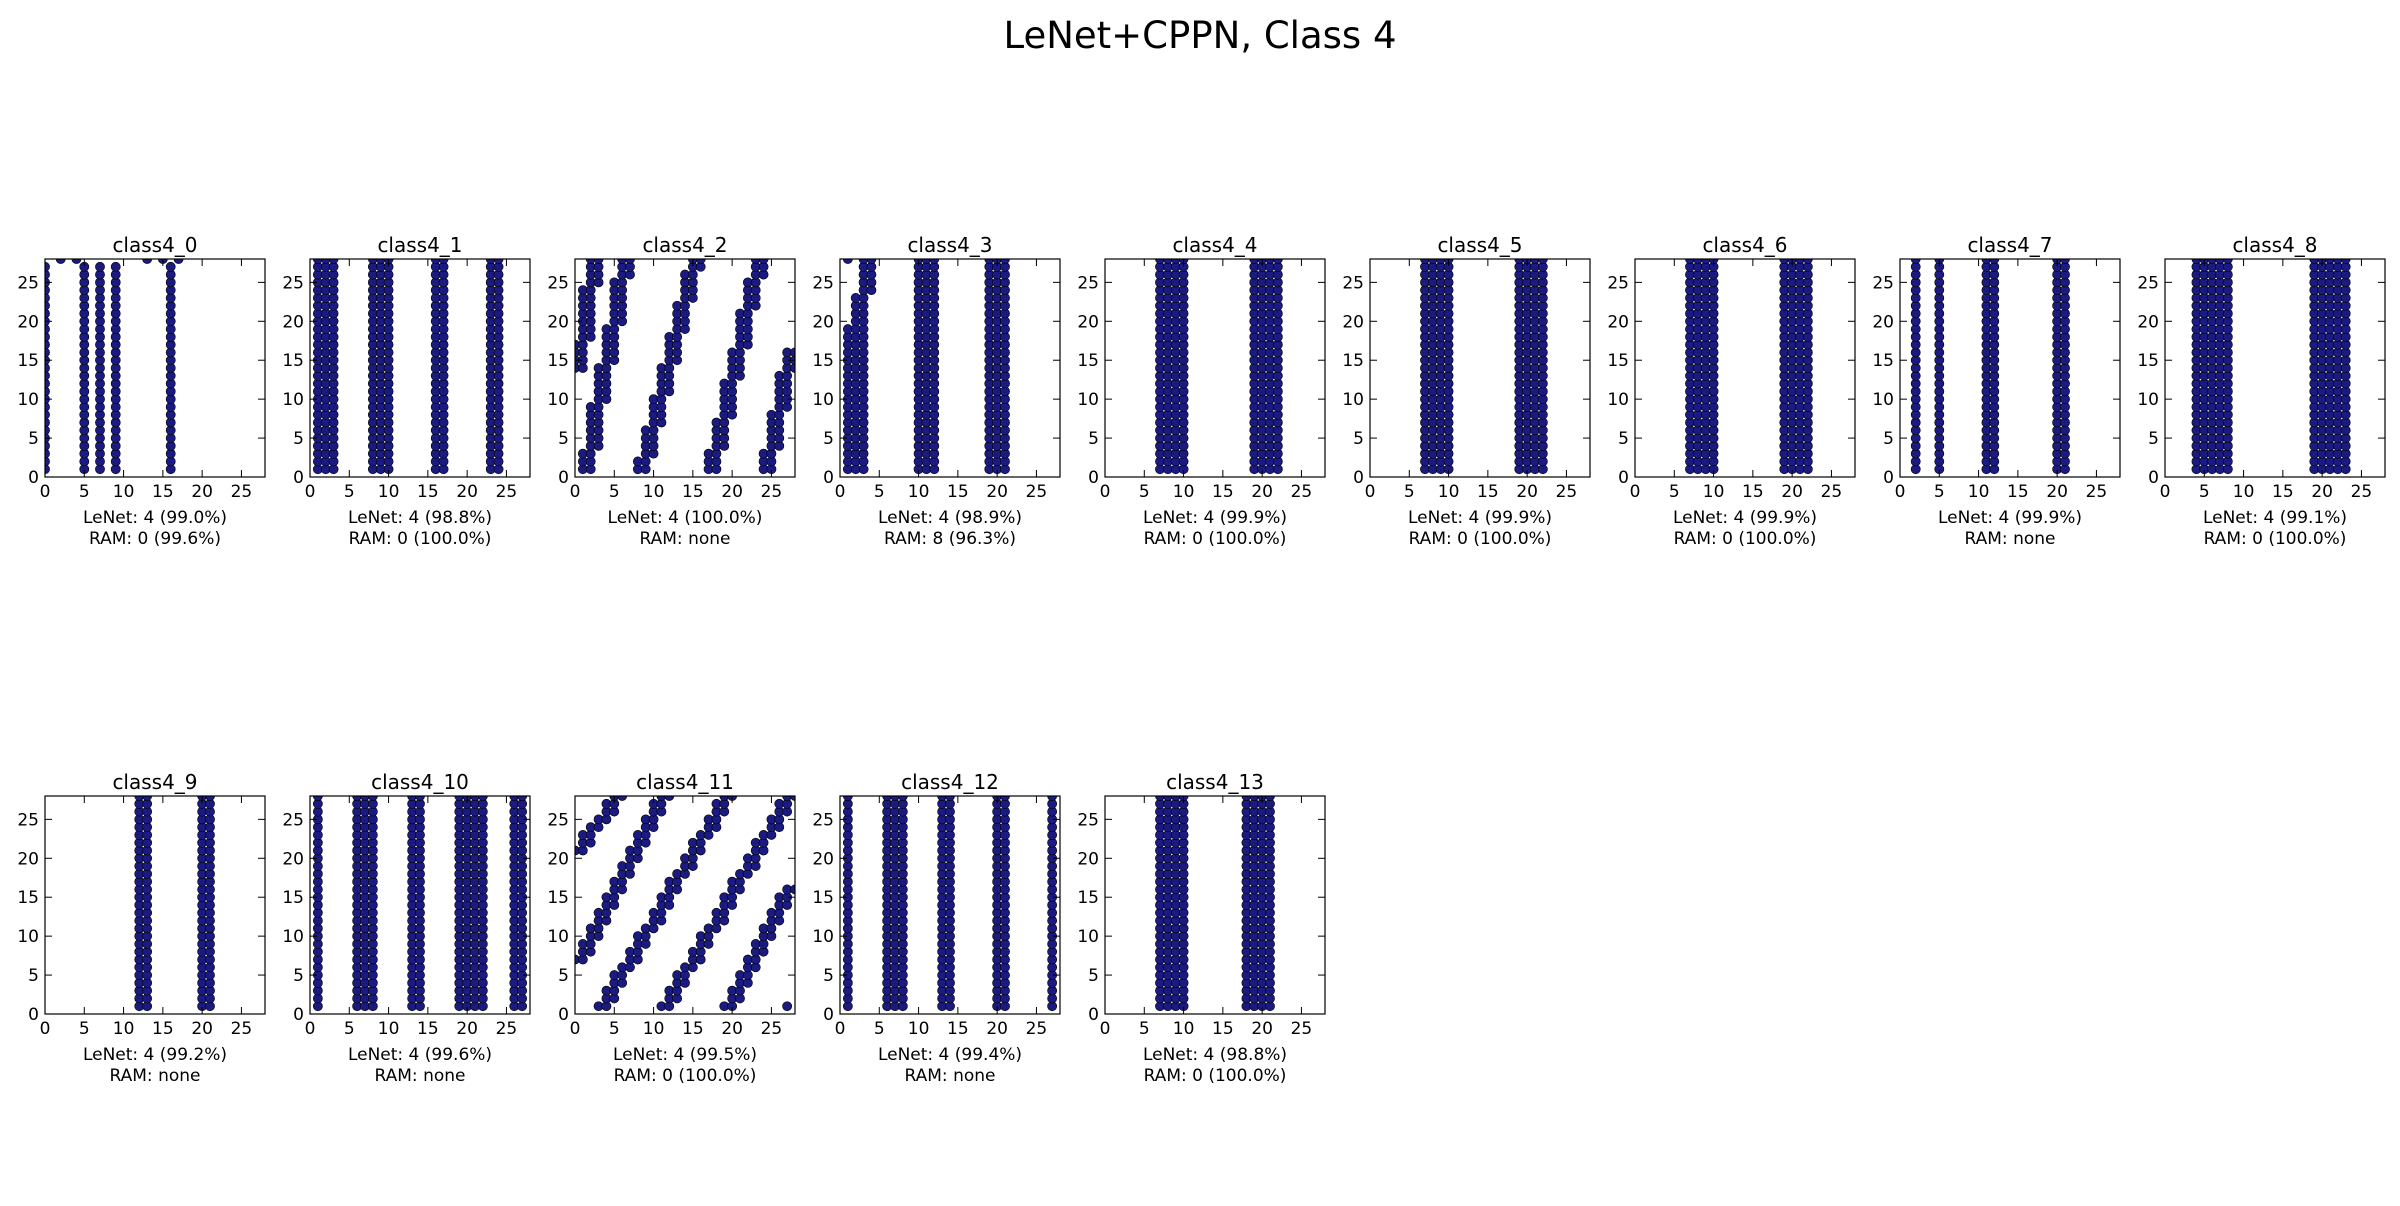 The height and width of the screenshot is (1206, 2400). What do you see at coordinates (155, 1055) in the screenshot?
I see `caption-lenet: LeNet: 4 (99.2%)` at bounding box center [155, 1055].